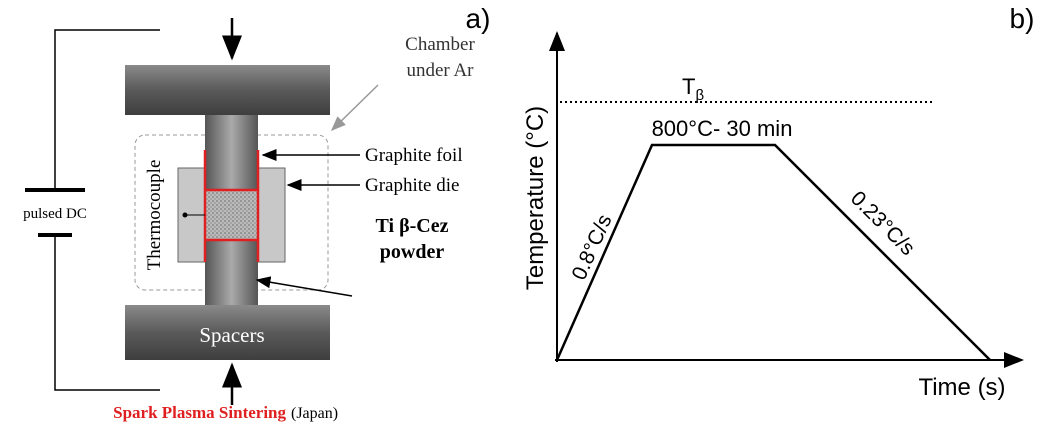 The image size is (1042, 429). Describe the element at coordinates (154, 215) in the screenshot. I see `thermocouple-label: Thermocouple` at that location.